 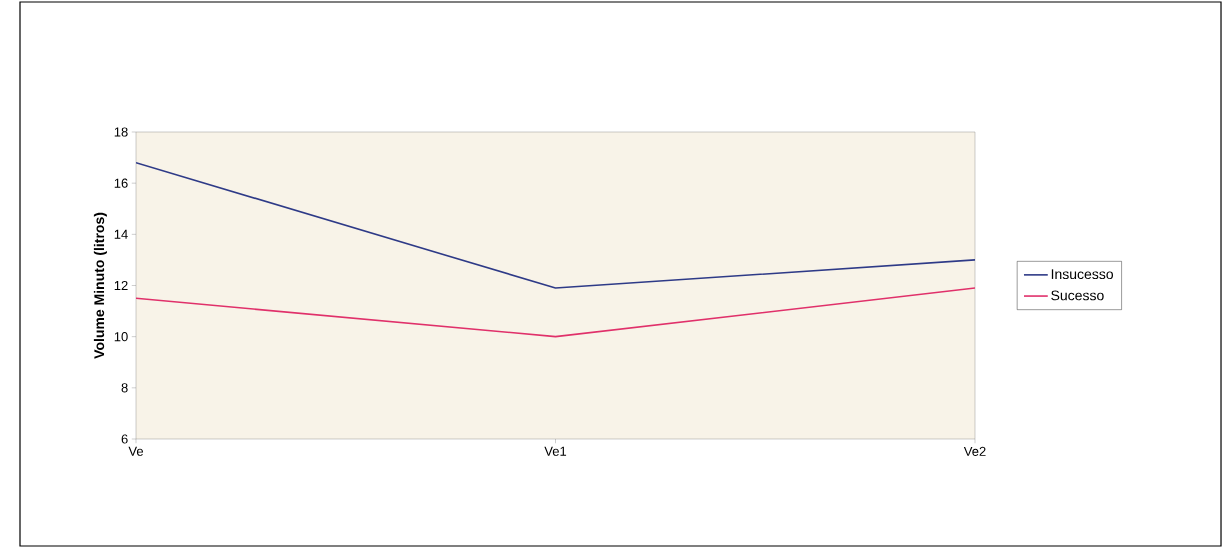 What do you see at coordinates (121, 337) in the screenshot?
I see `y-tick-label: 10` at bounding box center [121, 337].